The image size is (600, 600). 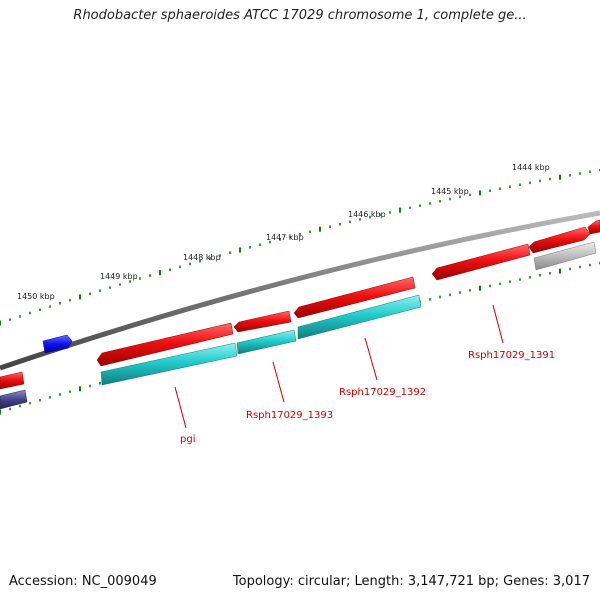 What do you see at coordinates (565, 256) in the screenshot?
I see `feature-gray` at bounding box center [565, 256].